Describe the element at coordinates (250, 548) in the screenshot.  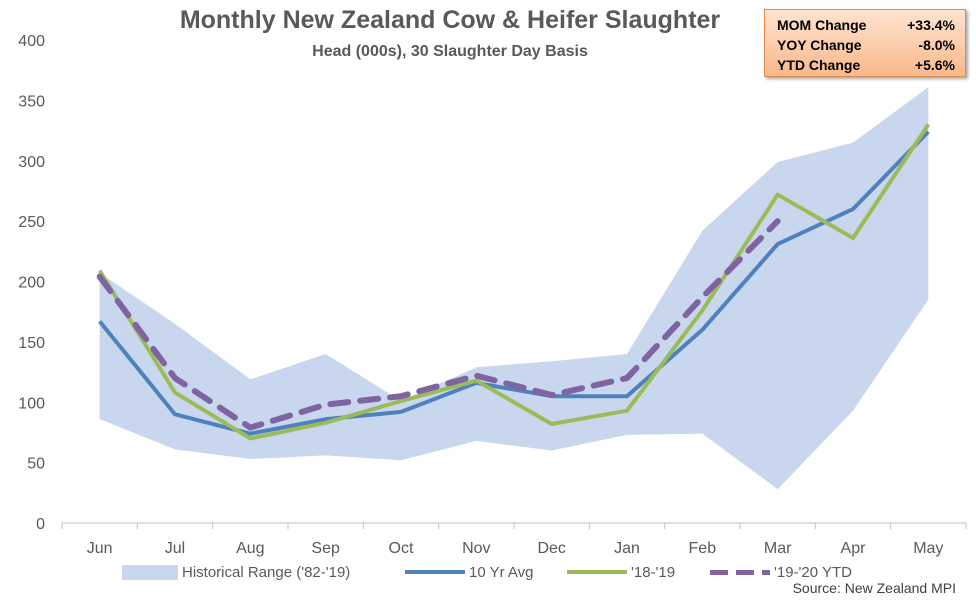
I see `x-tick-label: Aug` at that location.